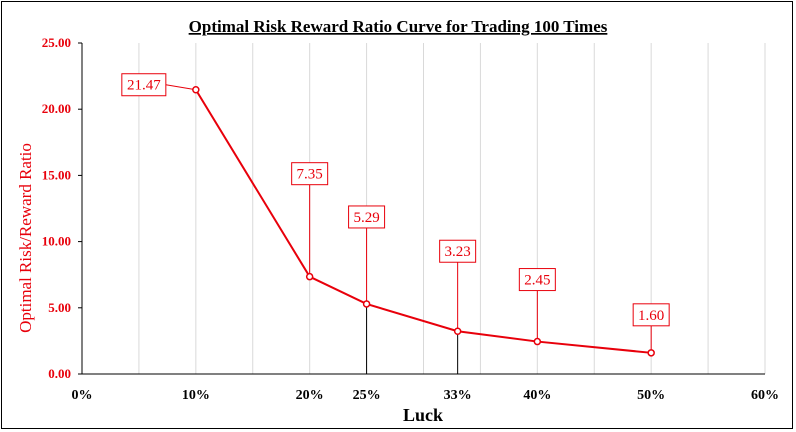 This screenshot has width=796, height=432. I want to click on leader-line, so click(180, 87).